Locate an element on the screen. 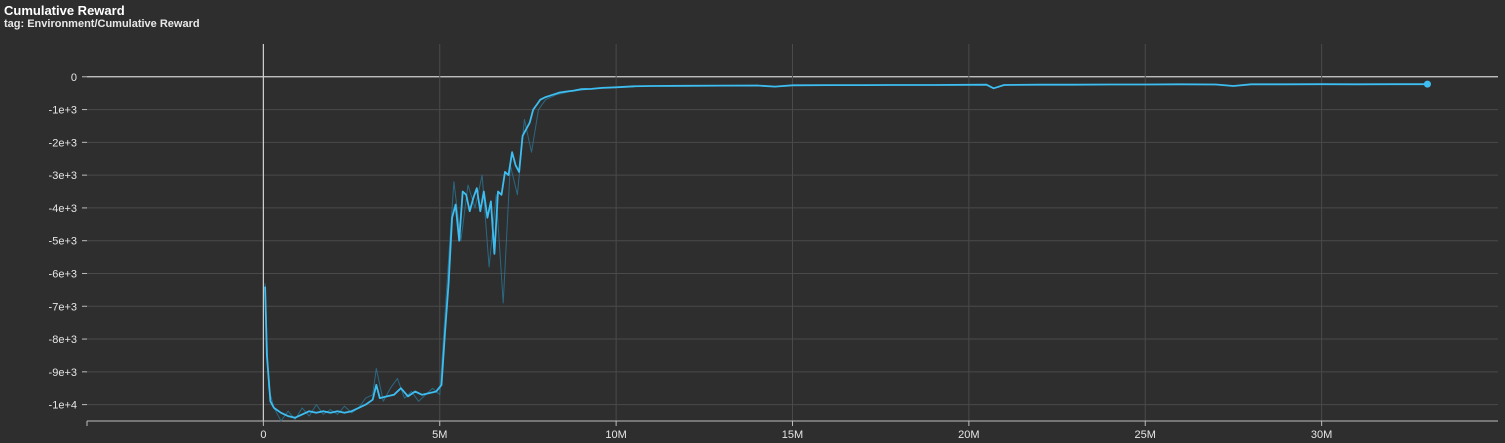 The image size is (1505, 443). y-tick-label: -3e+3 is located at coordinates (63, 176).